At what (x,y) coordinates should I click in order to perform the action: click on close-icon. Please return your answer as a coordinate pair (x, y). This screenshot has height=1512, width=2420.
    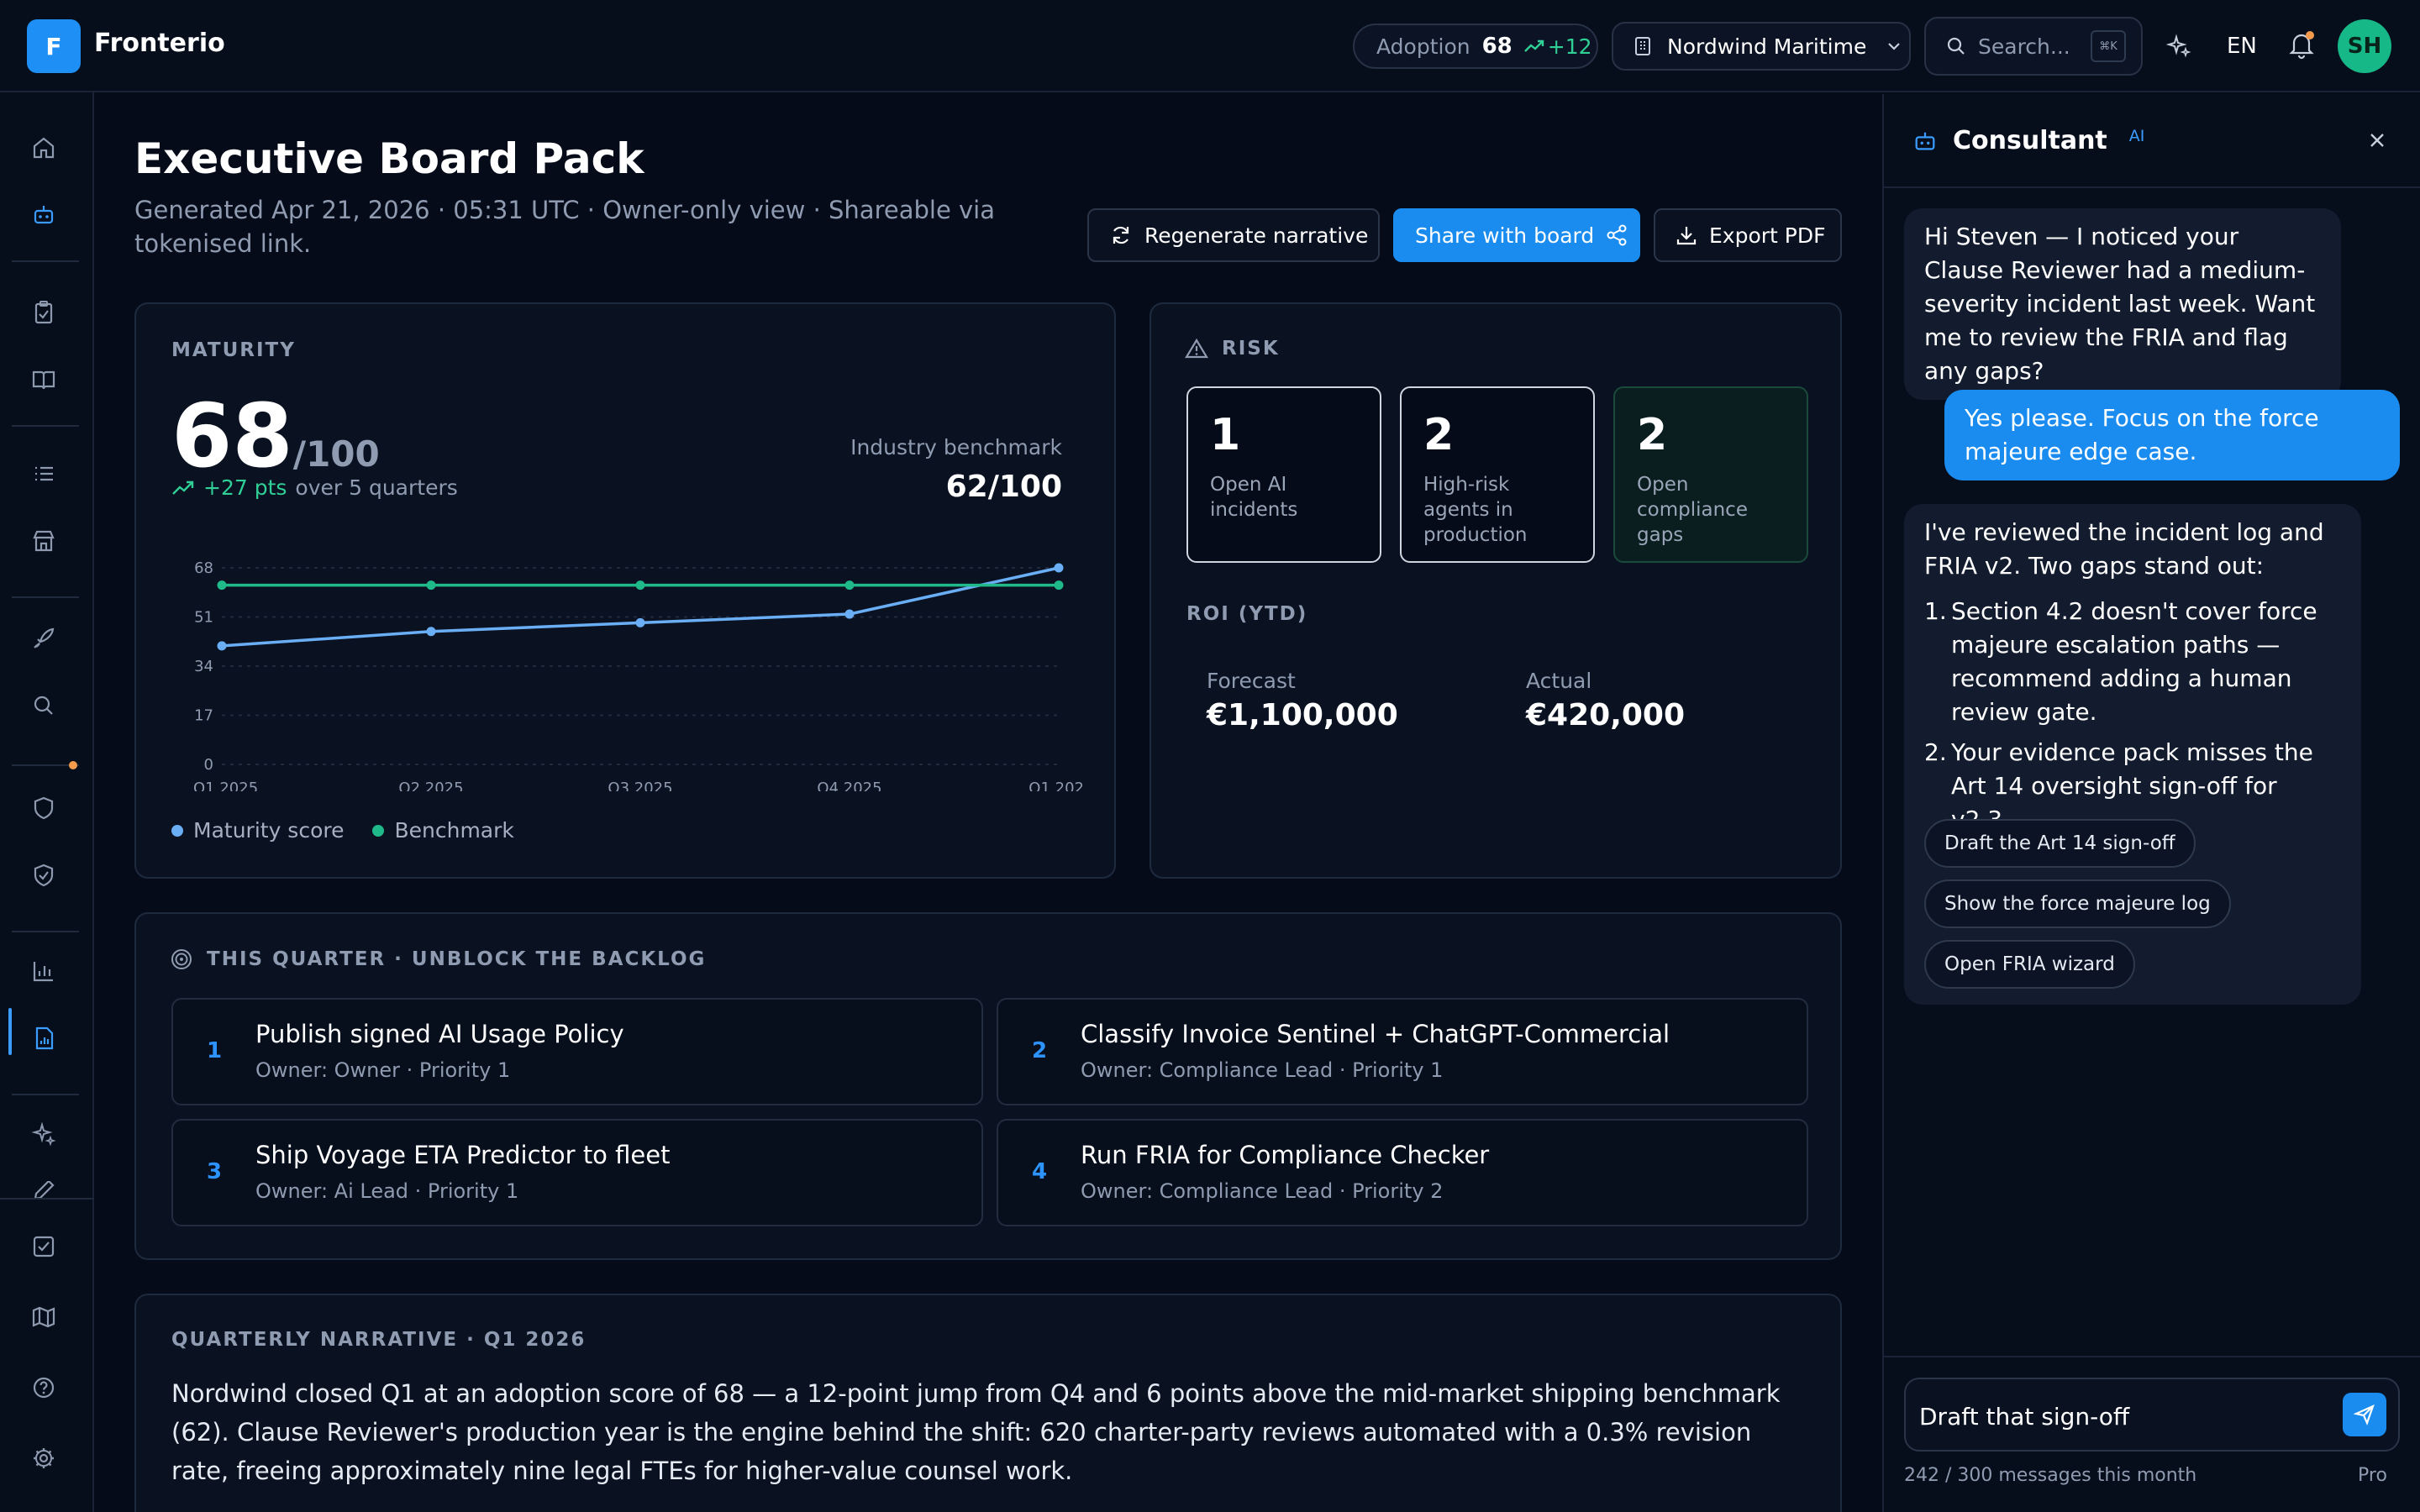
    Looking at the image, I should click on (2377, 142).